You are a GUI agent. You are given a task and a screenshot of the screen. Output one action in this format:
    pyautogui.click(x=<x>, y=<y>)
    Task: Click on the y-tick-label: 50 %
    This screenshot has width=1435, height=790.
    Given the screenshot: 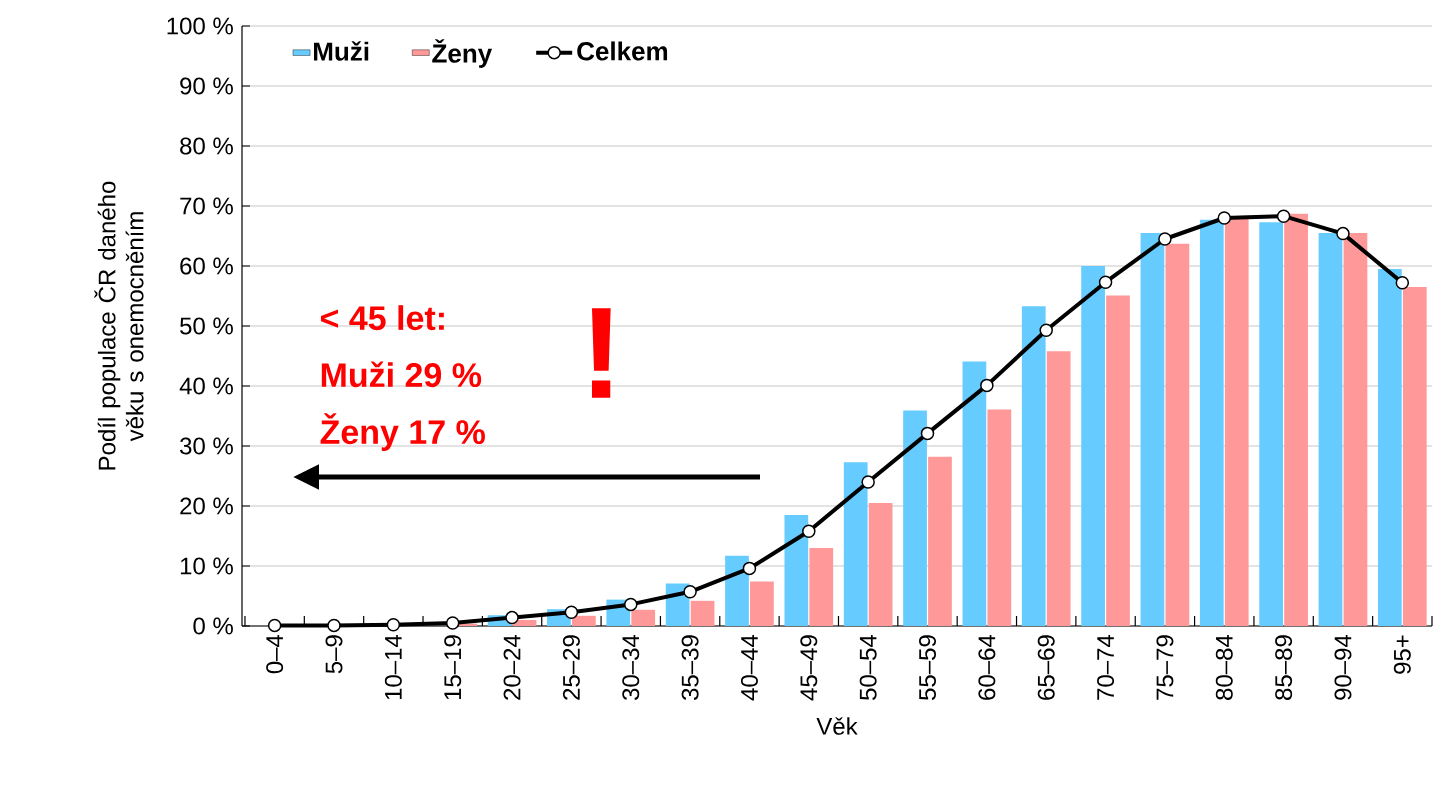 What is the action you would take?
    pyautogui.click(x=206, y=326)
    